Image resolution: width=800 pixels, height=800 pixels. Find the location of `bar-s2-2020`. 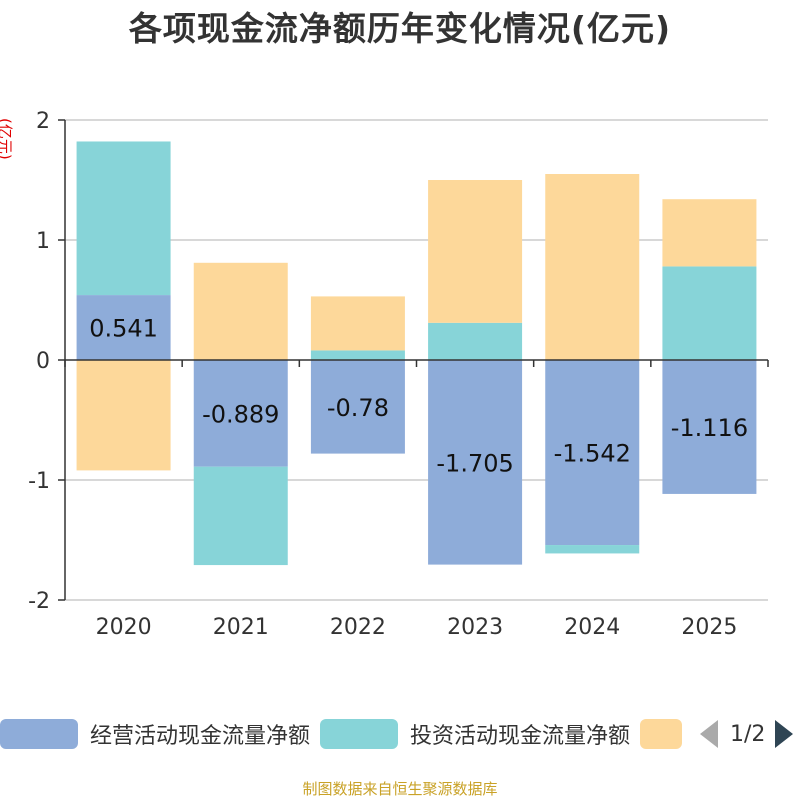

bar-s2-2020 is located at coordinates (123, 415).